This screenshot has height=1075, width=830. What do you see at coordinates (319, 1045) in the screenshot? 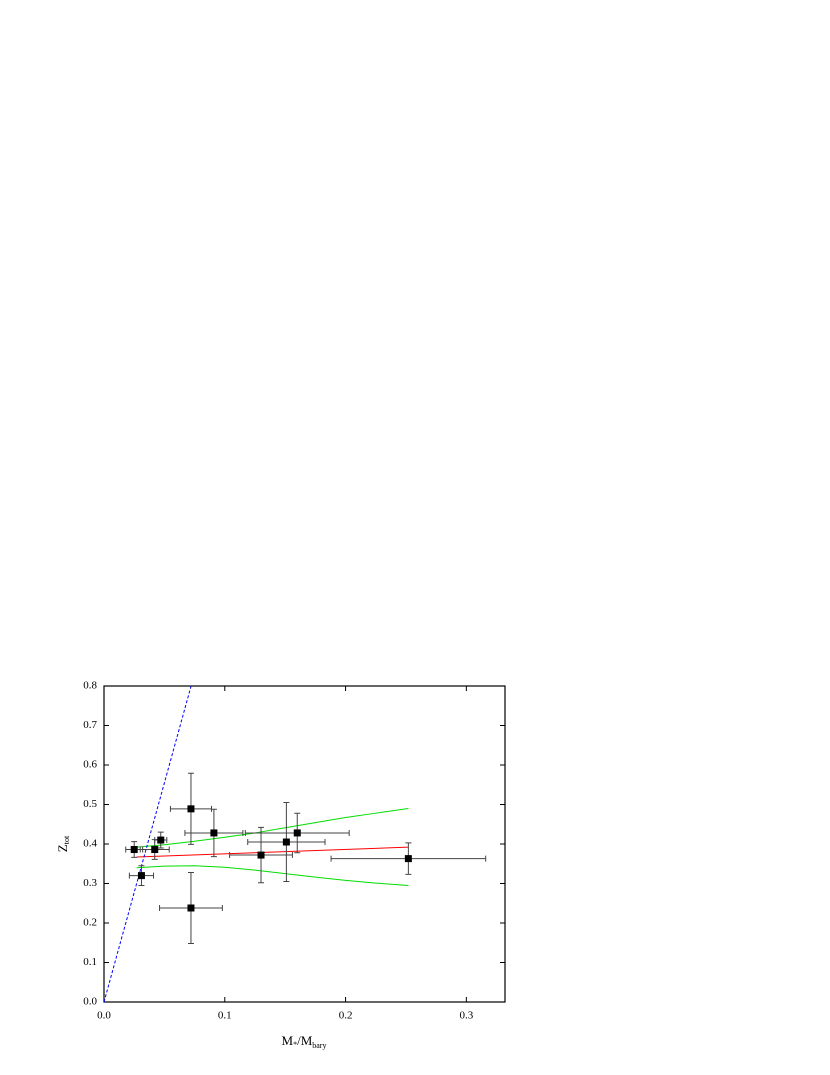
I see `x-label-part: bary` at bounding box center [319, 1045].